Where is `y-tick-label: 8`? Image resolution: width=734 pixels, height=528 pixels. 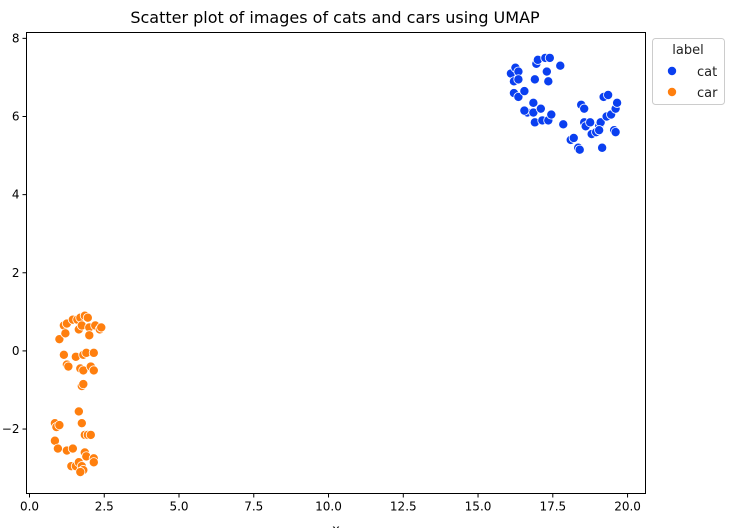 y-tick-label: 8 is located at coordinates (16, 38).